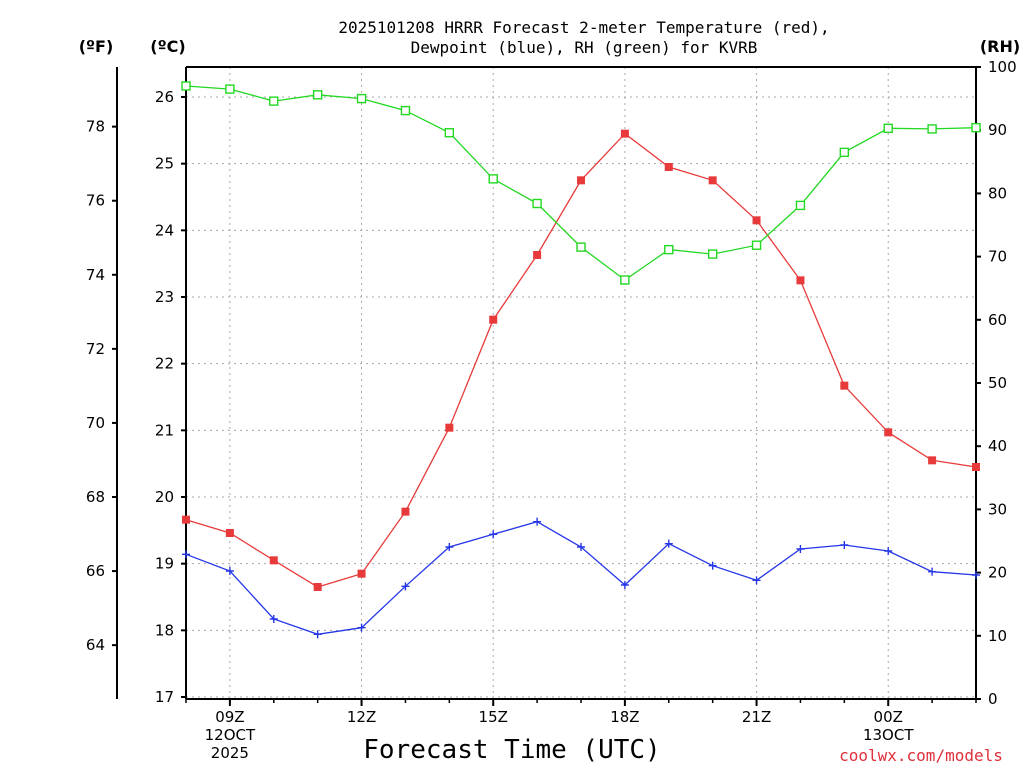 Image resolution: width=1024 pixels, height=768 pixels. I want to click on rh-tick-label-40: 40, so click(997, 446).